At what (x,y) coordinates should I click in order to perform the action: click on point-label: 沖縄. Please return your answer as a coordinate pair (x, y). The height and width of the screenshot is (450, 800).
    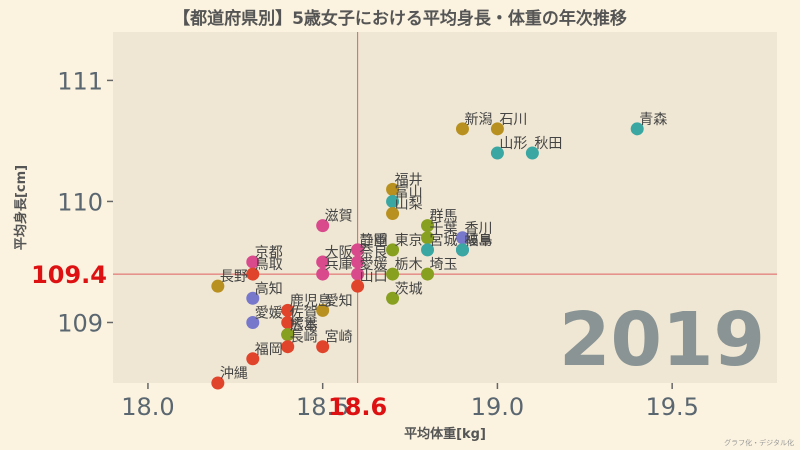
    Looking at the image, I should click on (234, 374).